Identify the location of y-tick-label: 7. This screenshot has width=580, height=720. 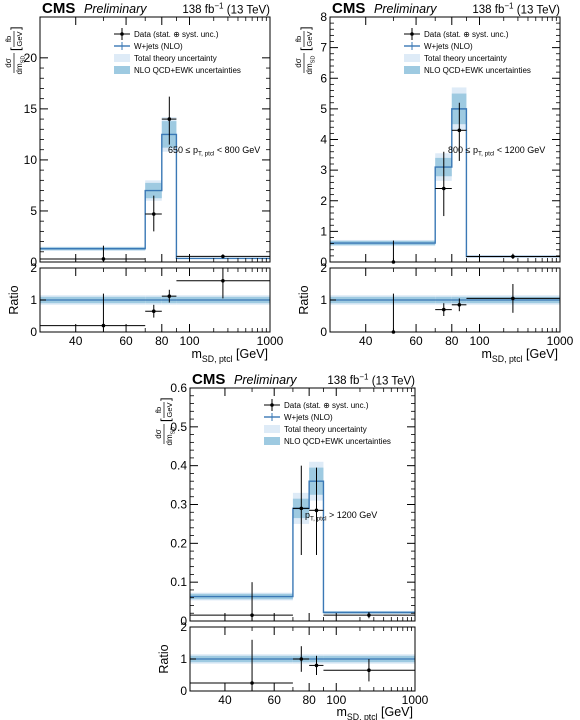
(323, 48).